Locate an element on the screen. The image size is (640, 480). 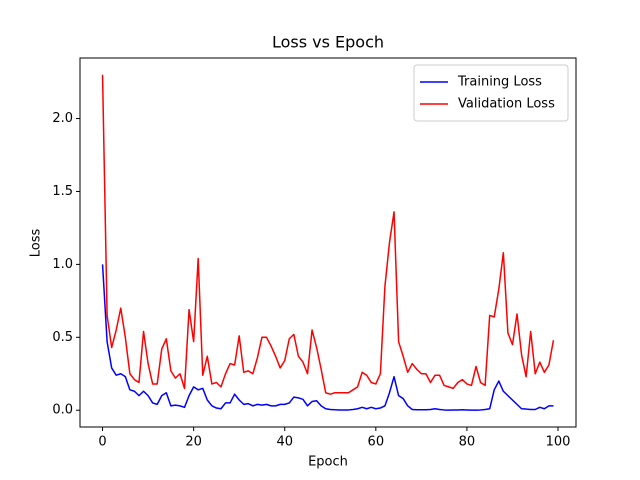
legend-box is located at coordinates (491, 93).